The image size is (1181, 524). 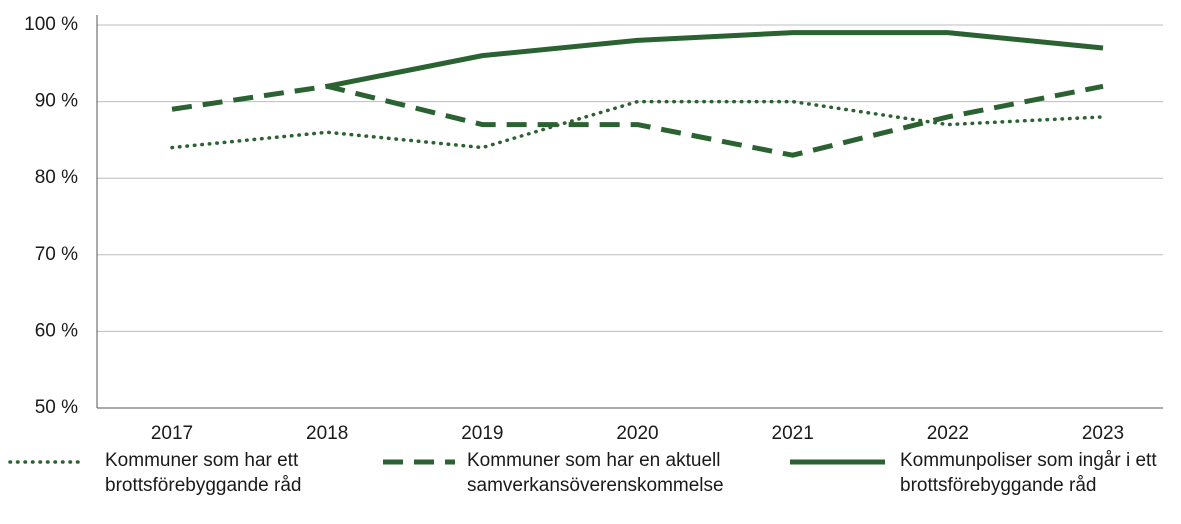 What do you see at coordinates (56, 330) in the screenshot?
I see `y-tick-label: 60 %` at bounding box center [56, 330].